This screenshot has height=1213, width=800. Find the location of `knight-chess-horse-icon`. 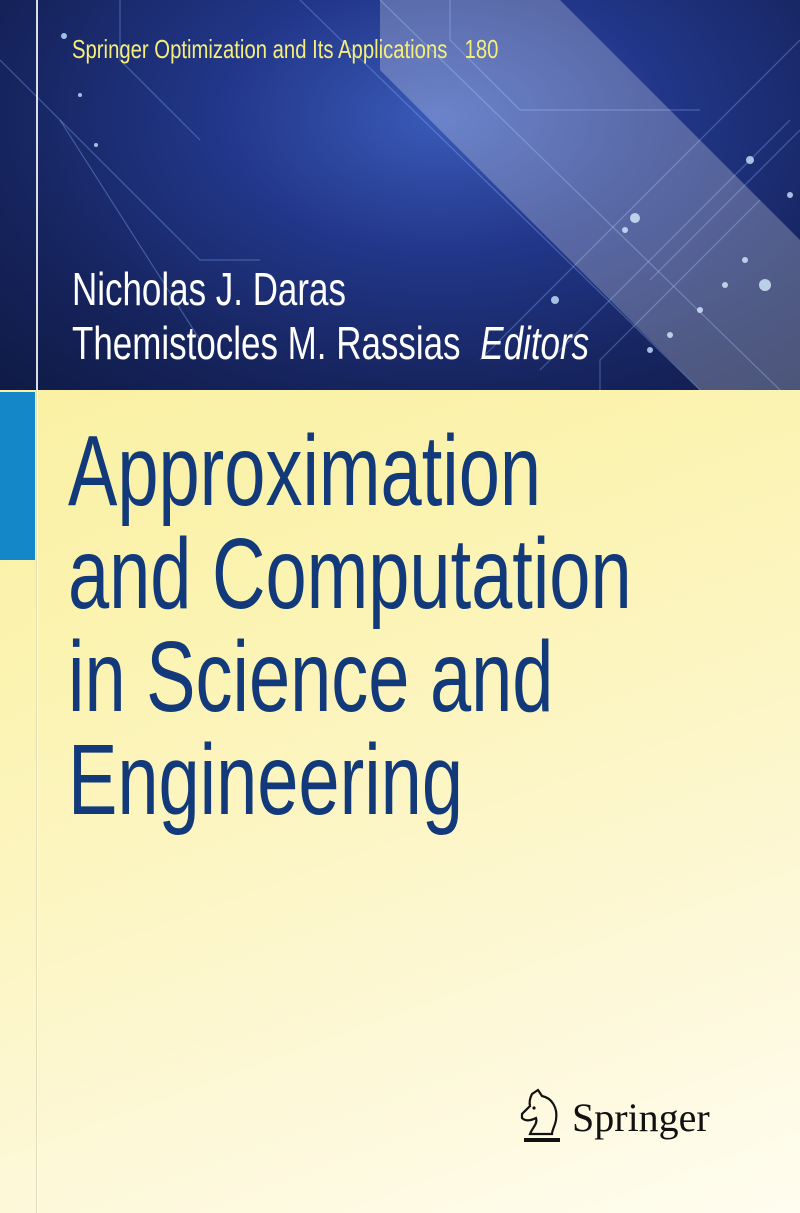

knight-chess-horse-icon is located at coordinates (540, 1115).